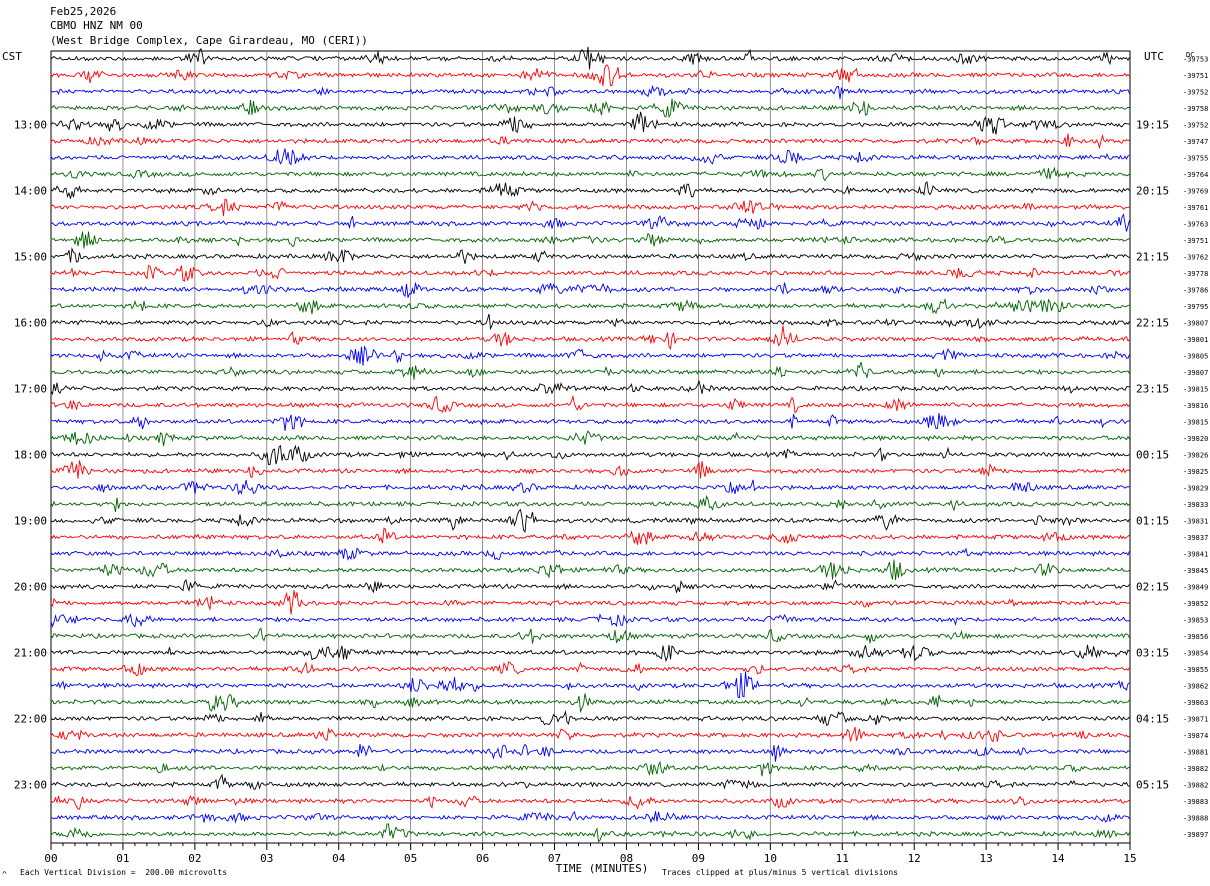 The image size is (1210, 886). Describe the element at coordinates (1195, 588) in the screenshot. I see `dc-offset-label: -39849` at that location.